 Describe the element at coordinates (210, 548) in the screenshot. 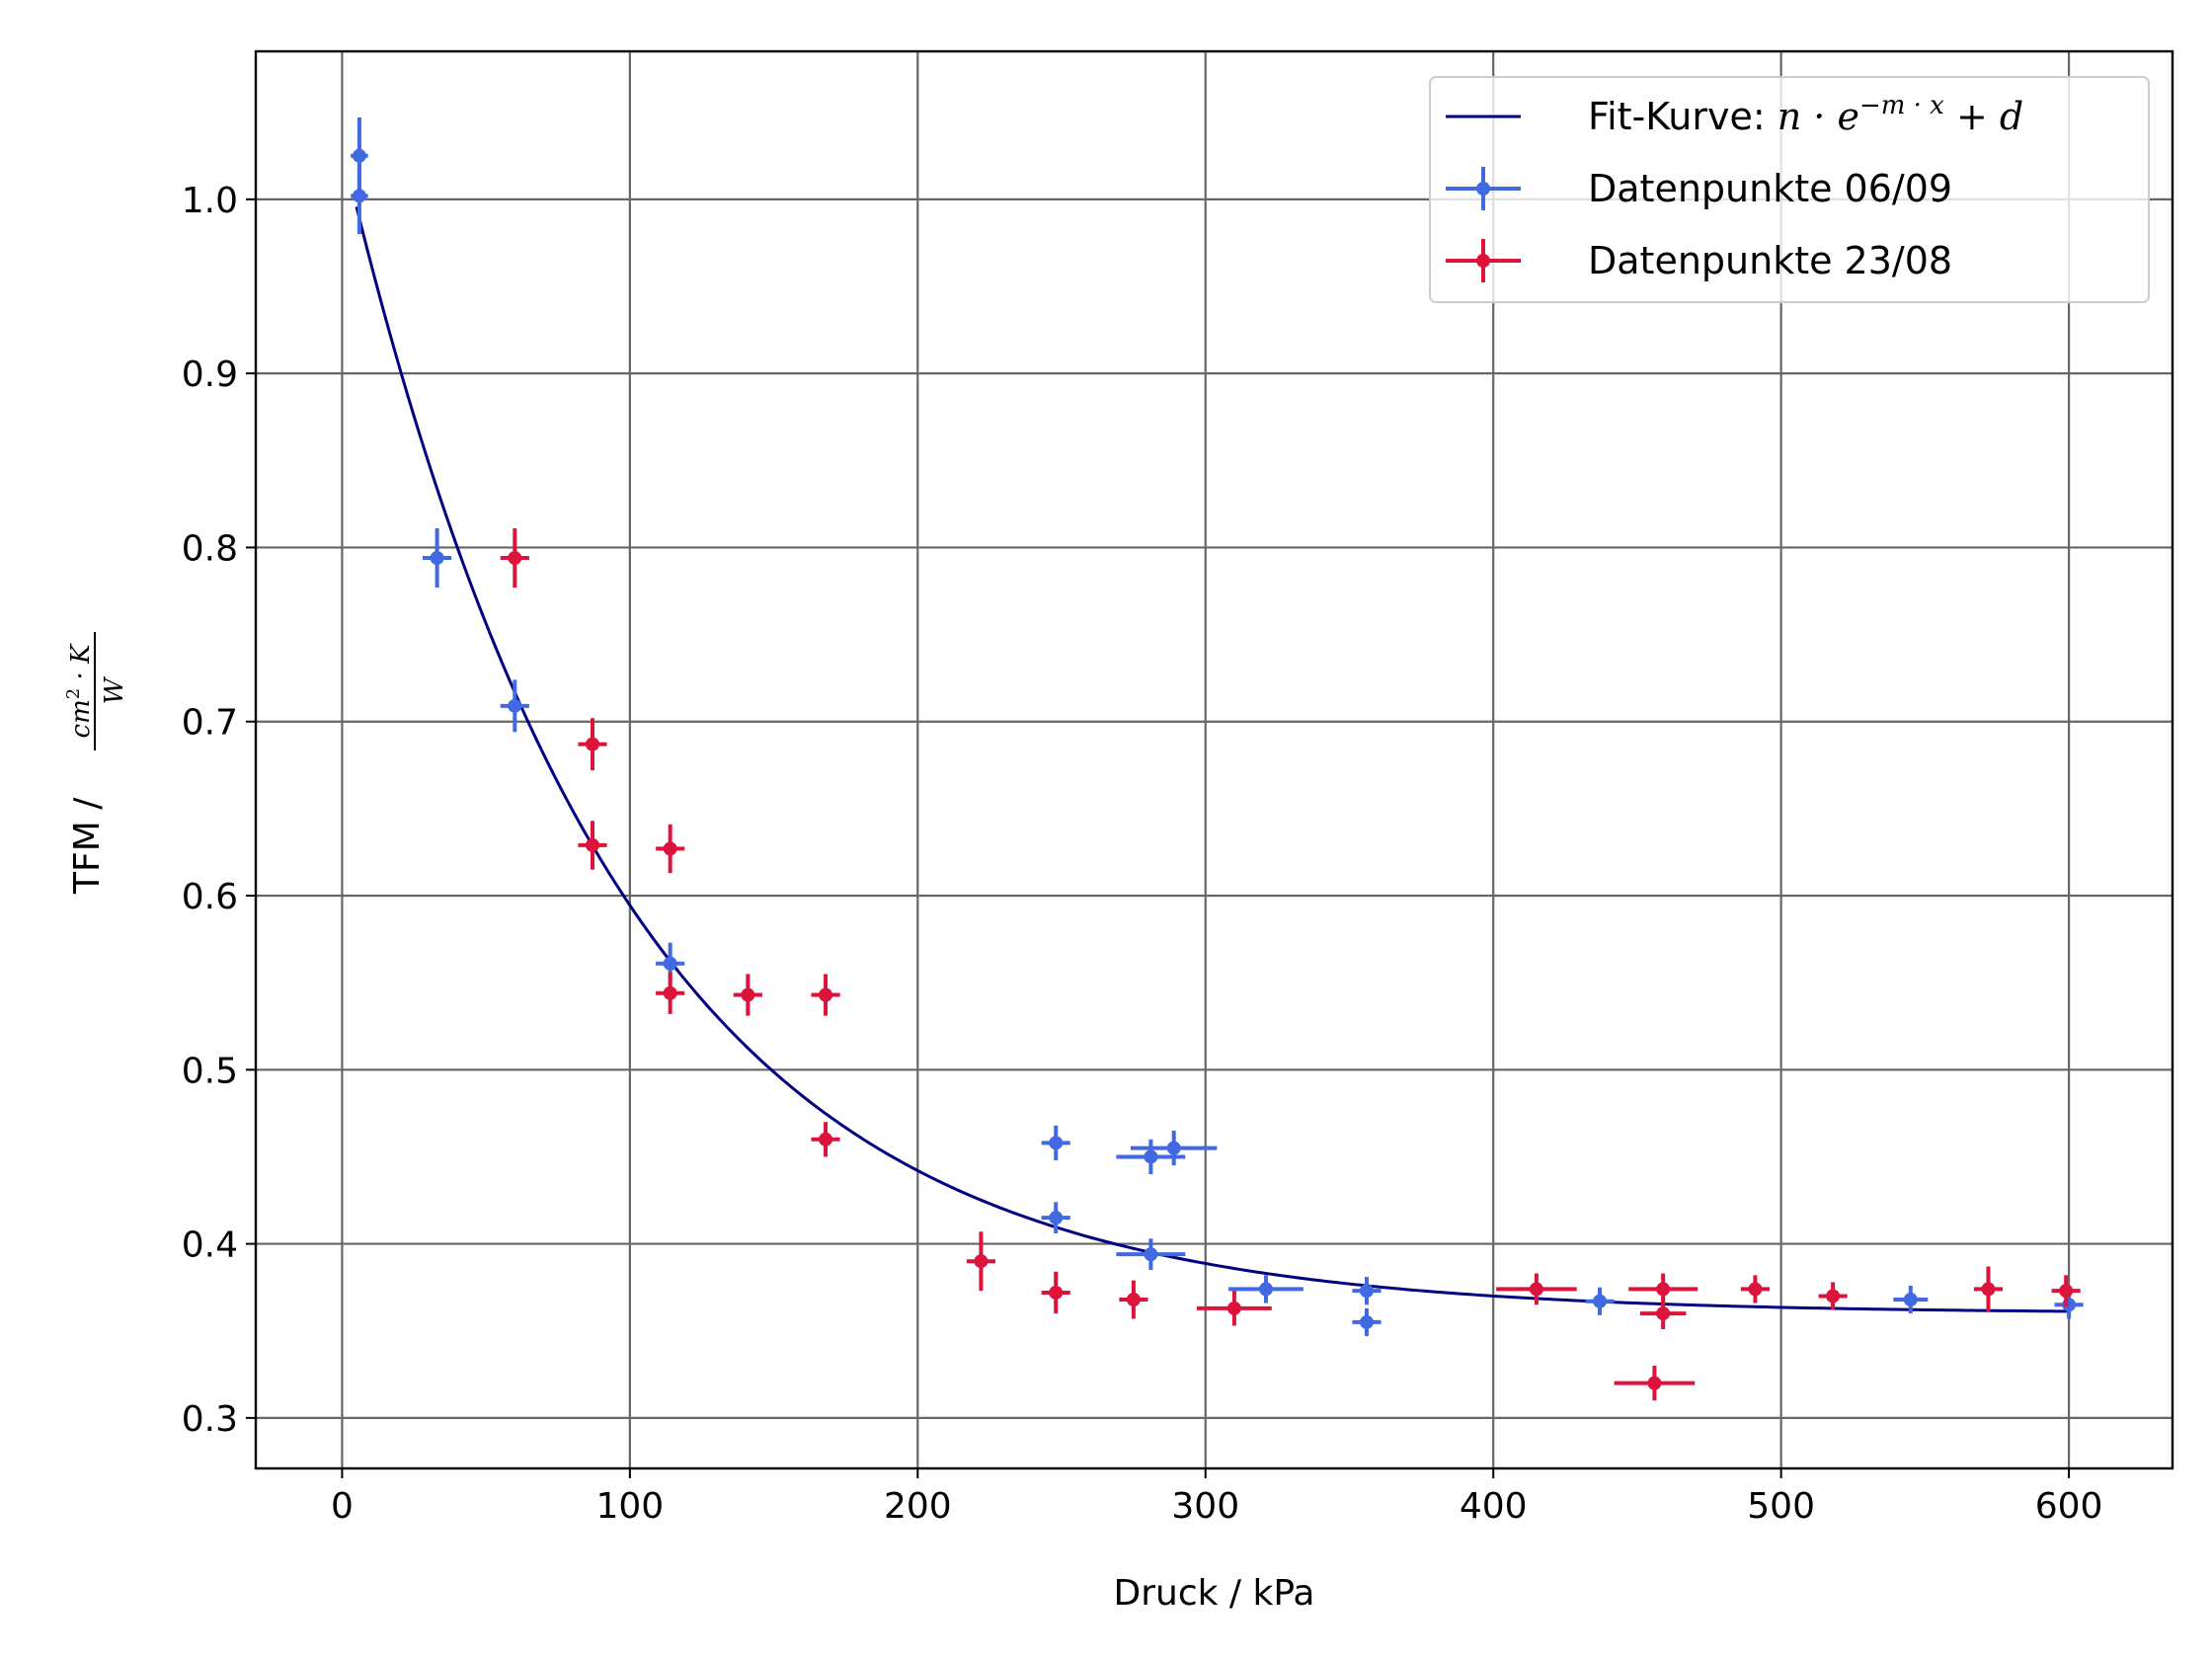

I see `y-tick-label: 0.8` at that location.